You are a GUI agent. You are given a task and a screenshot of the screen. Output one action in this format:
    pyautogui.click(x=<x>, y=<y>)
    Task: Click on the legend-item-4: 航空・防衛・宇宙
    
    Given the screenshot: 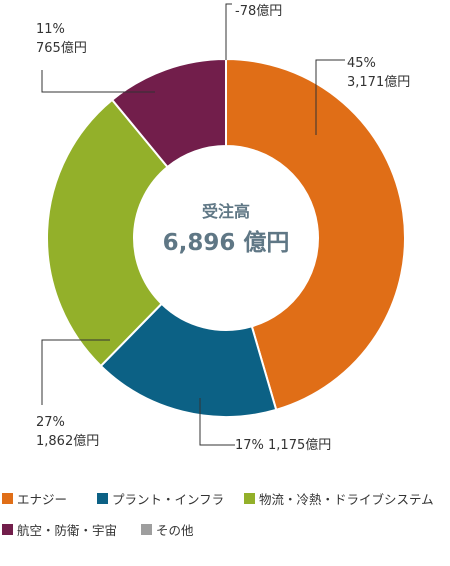 What is the action you would take?
    pyautogui.click(x=59, y=529)
    